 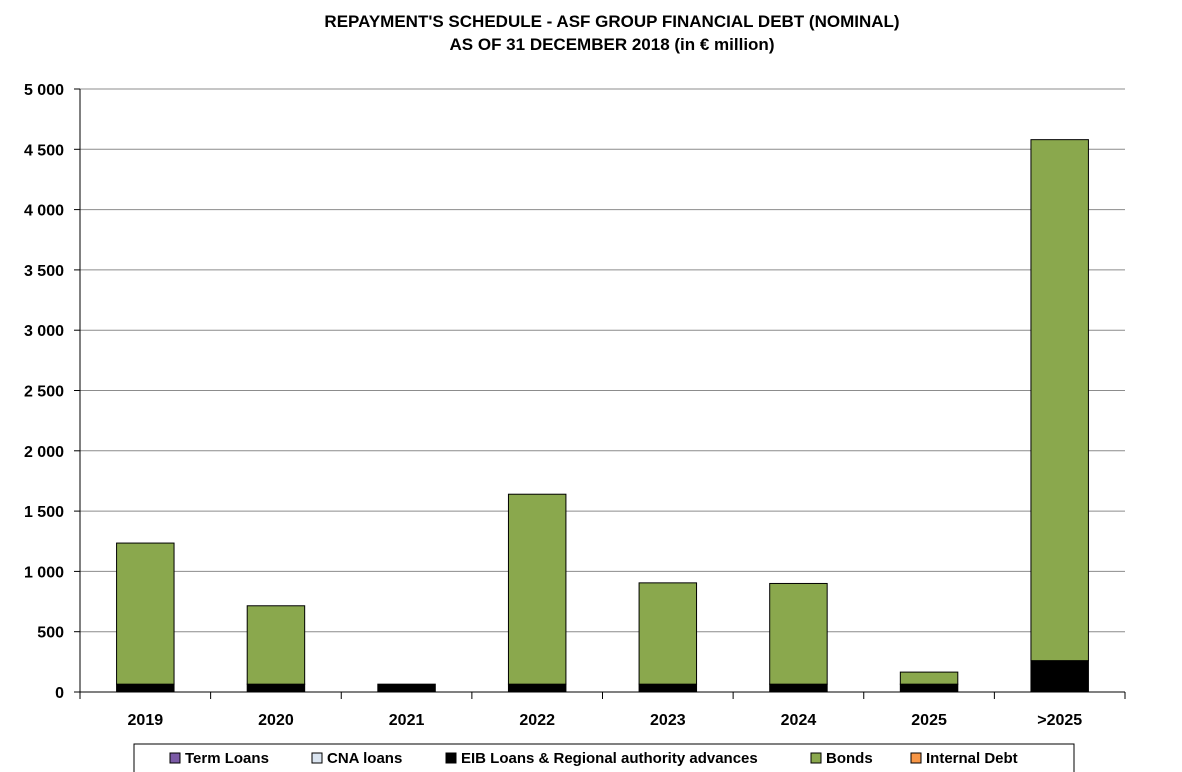 What do you see at coordinates (972, 758) in the screenshot?
I see `legend-label: Internal Debt` at bounding box center [972, 758].